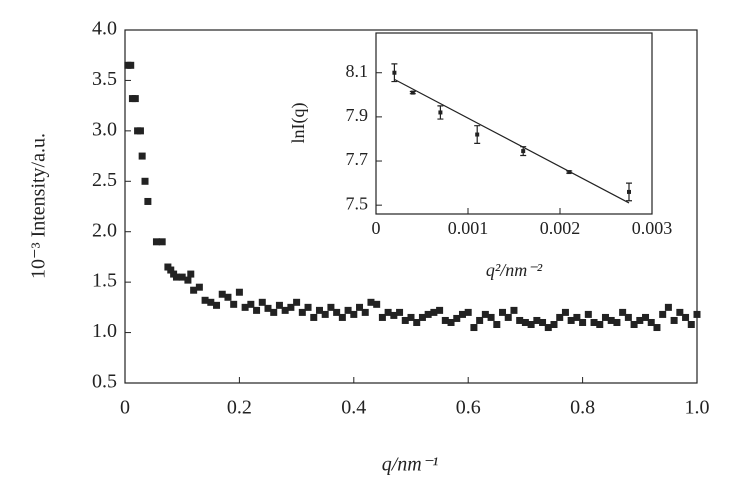  What do you see at coordinates (298, 123) in the screenshot?
I see `inset-y-axis-label: lnI(q)` at bounding box center [298, 123].